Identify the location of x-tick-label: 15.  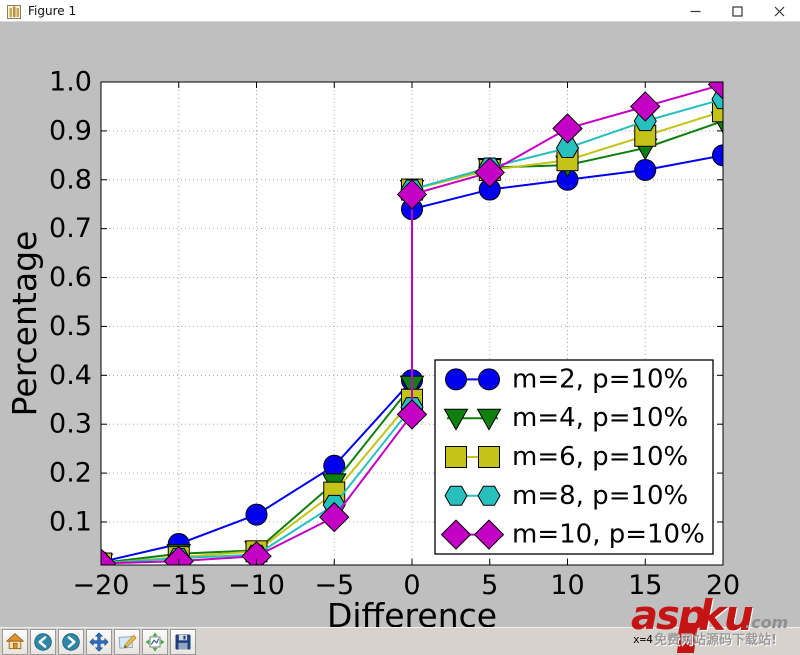
(645, 585).